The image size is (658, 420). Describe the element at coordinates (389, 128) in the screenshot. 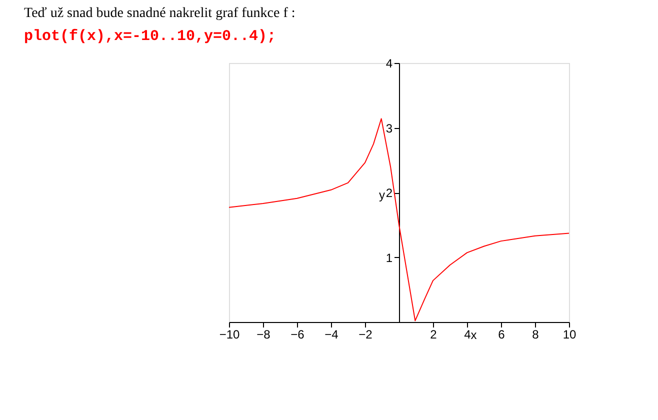

I see `y-tick-label: 3` at that location.